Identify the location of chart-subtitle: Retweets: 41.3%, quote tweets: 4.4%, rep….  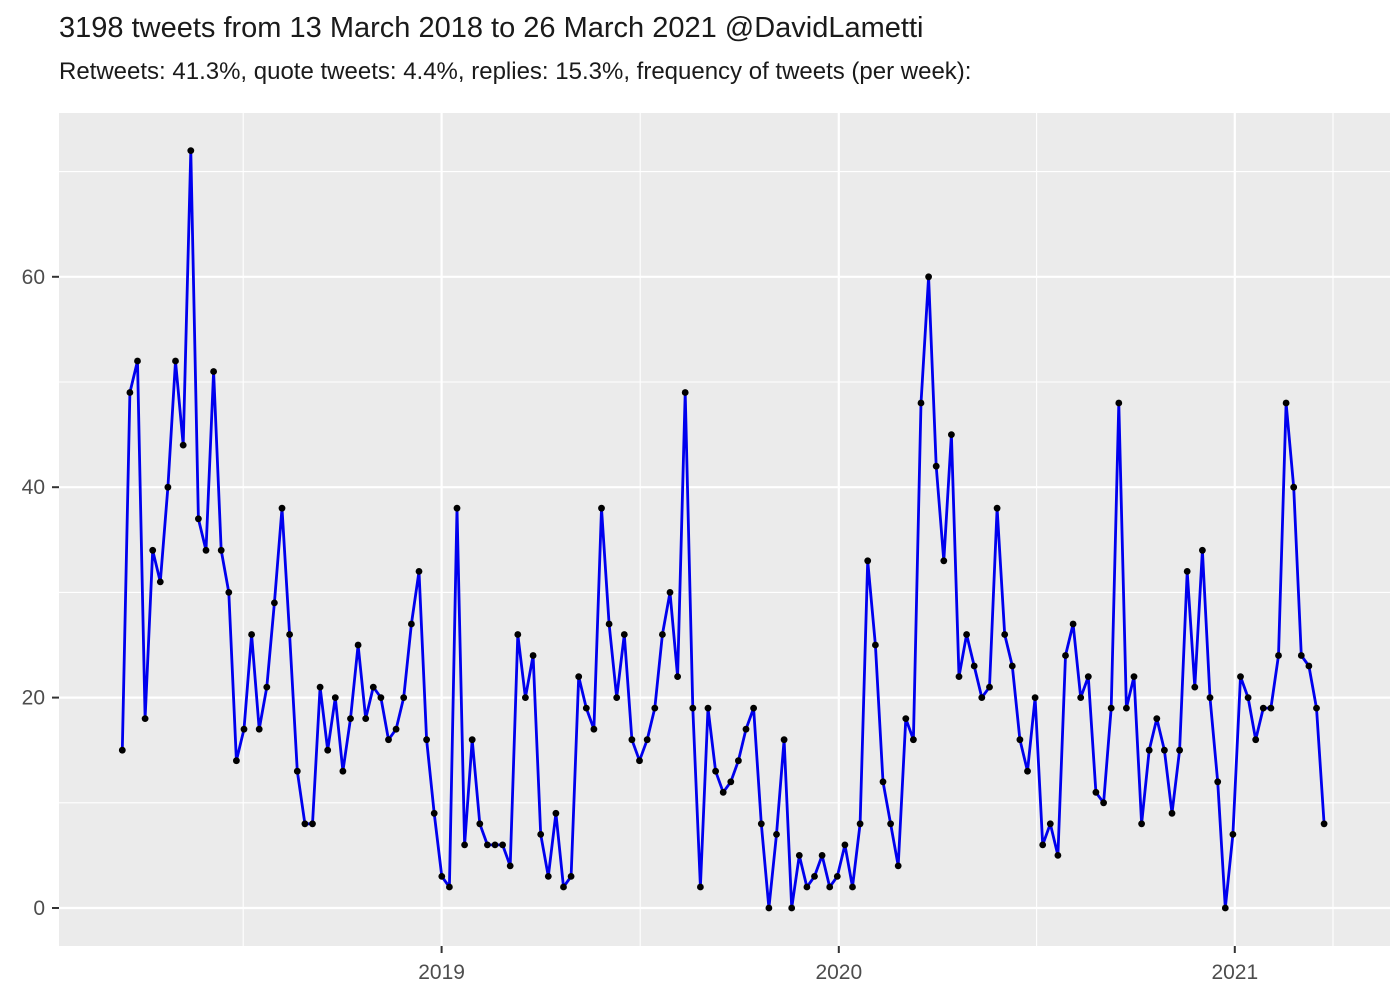
(515, 71).